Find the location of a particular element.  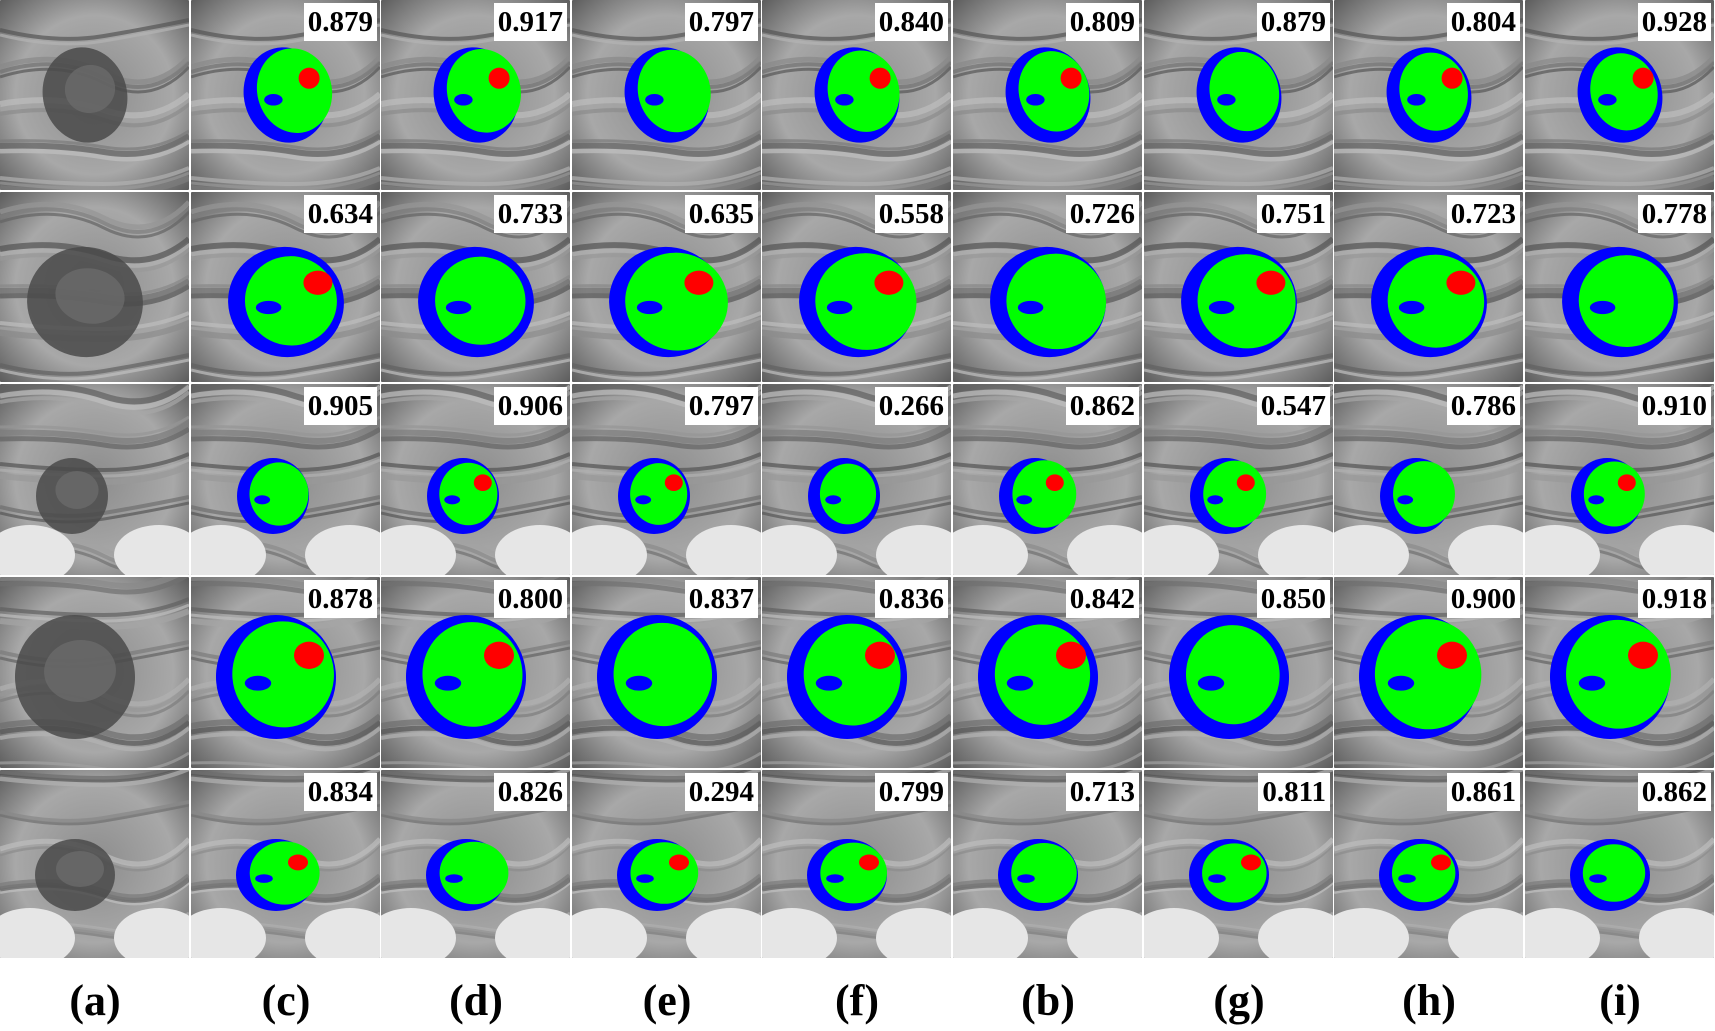

segmentation-panel: 0.733 is located at coordinates (475, 287).